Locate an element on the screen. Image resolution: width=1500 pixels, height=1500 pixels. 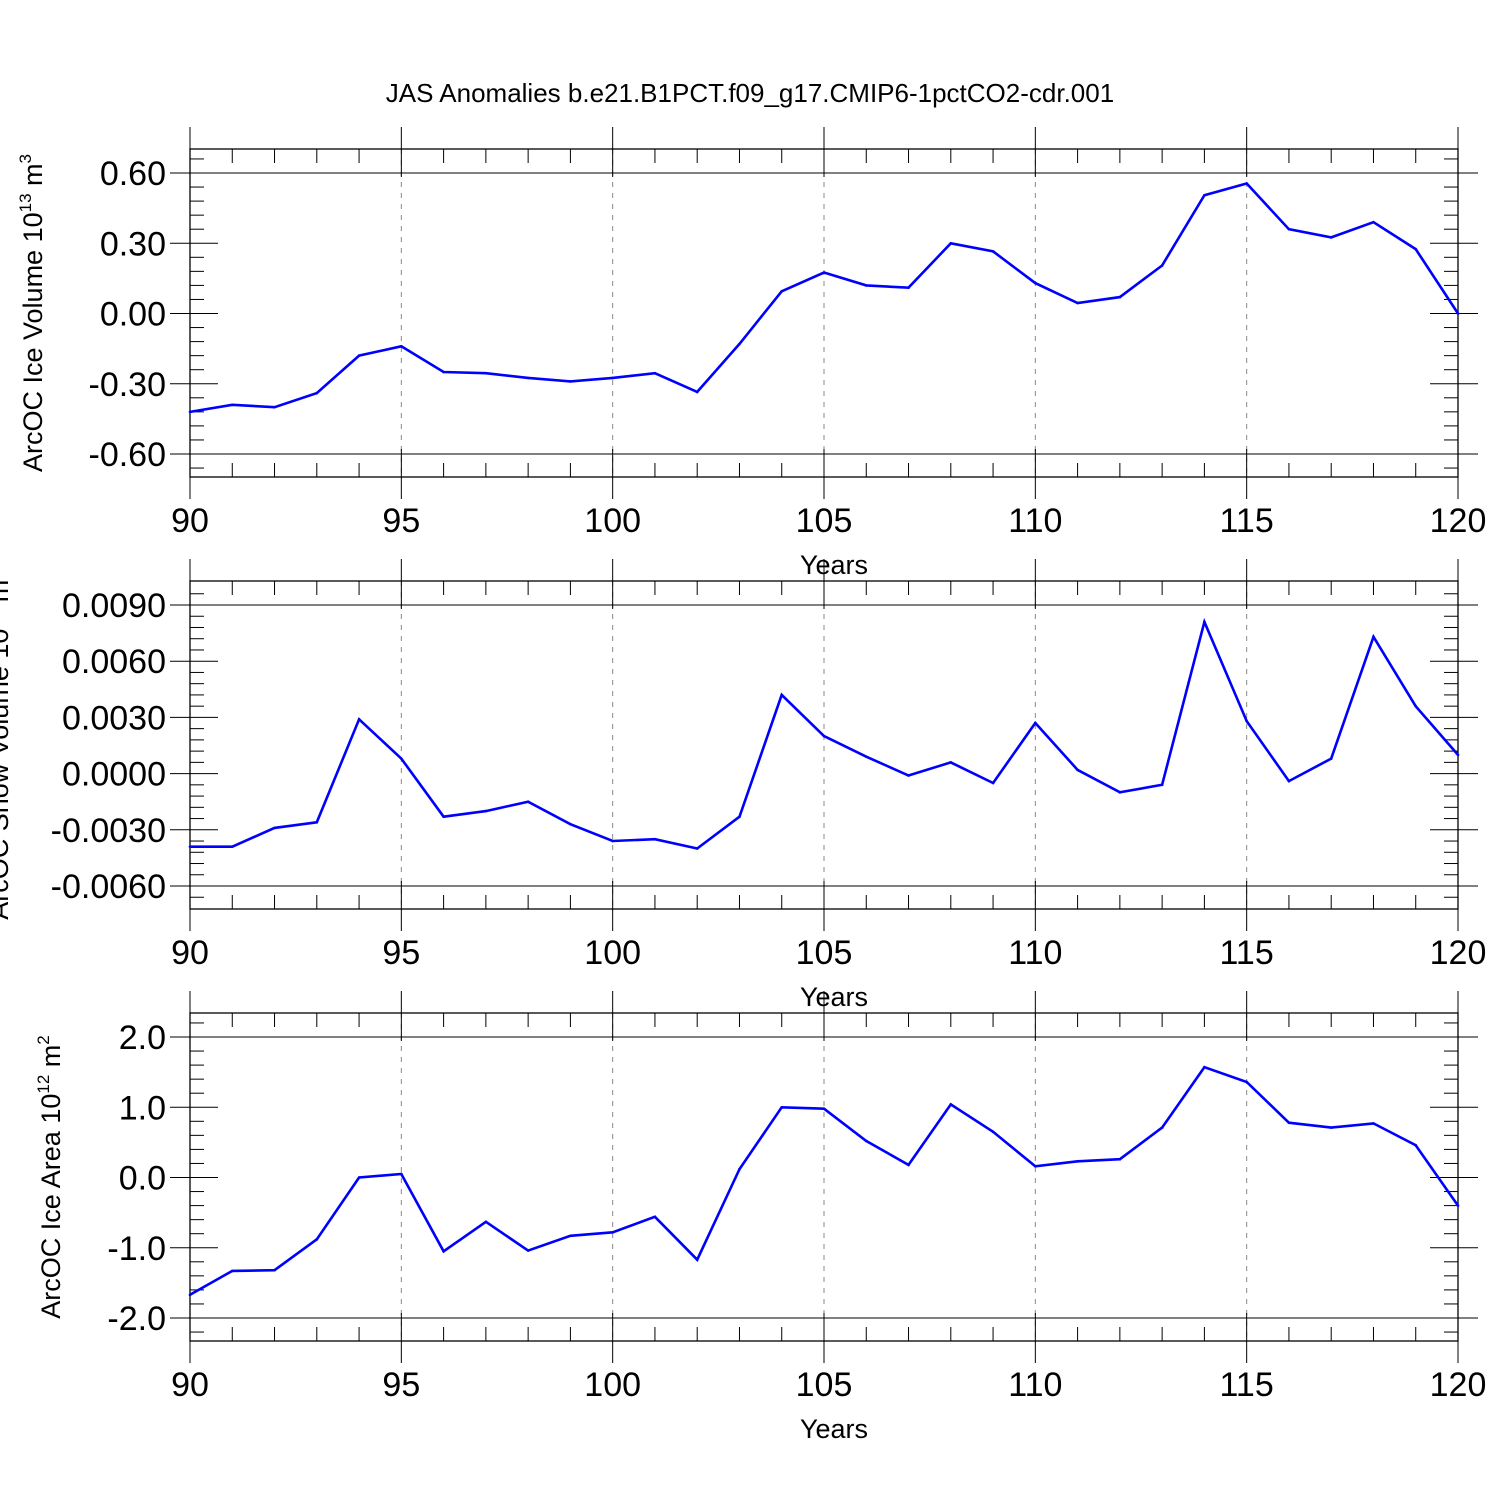
y-tick-label: -0.60 is located at coordinates (128, 455).